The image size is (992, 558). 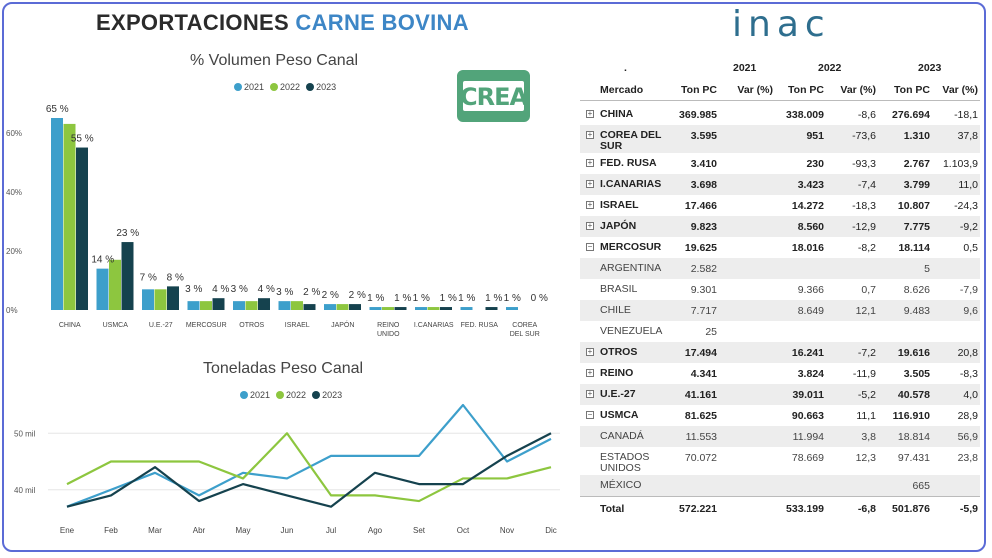 I want to click on x-tick-label: OTROS, so click(x=251, y=325).